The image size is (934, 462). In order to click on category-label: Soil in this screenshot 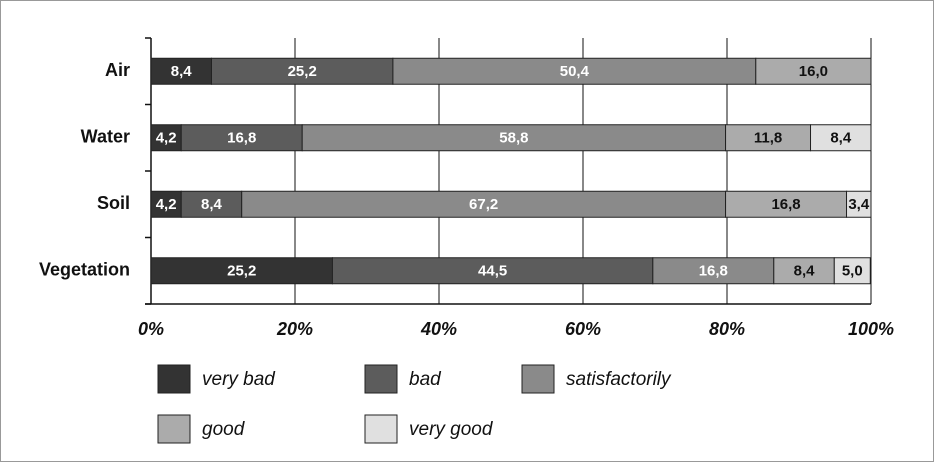, I will do `click(113, 203)`.